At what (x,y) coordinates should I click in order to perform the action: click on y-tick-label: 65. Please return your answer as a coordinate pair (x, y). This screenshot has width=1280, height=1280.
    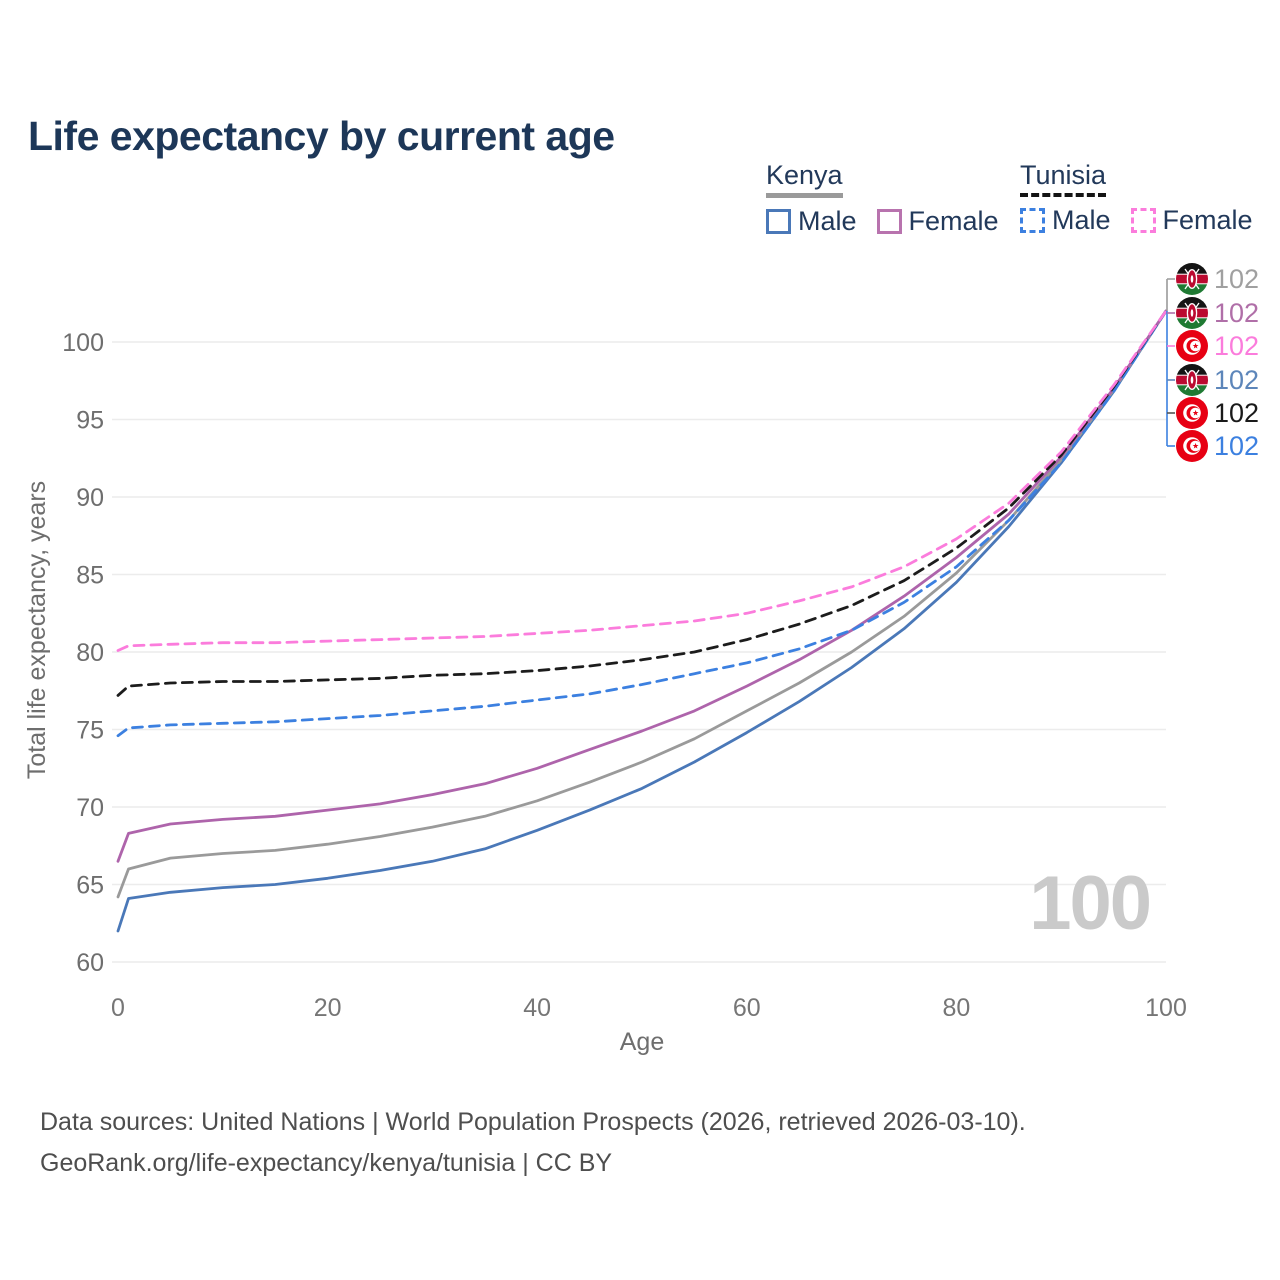
    Looking at the image, I should click on (90, 886).